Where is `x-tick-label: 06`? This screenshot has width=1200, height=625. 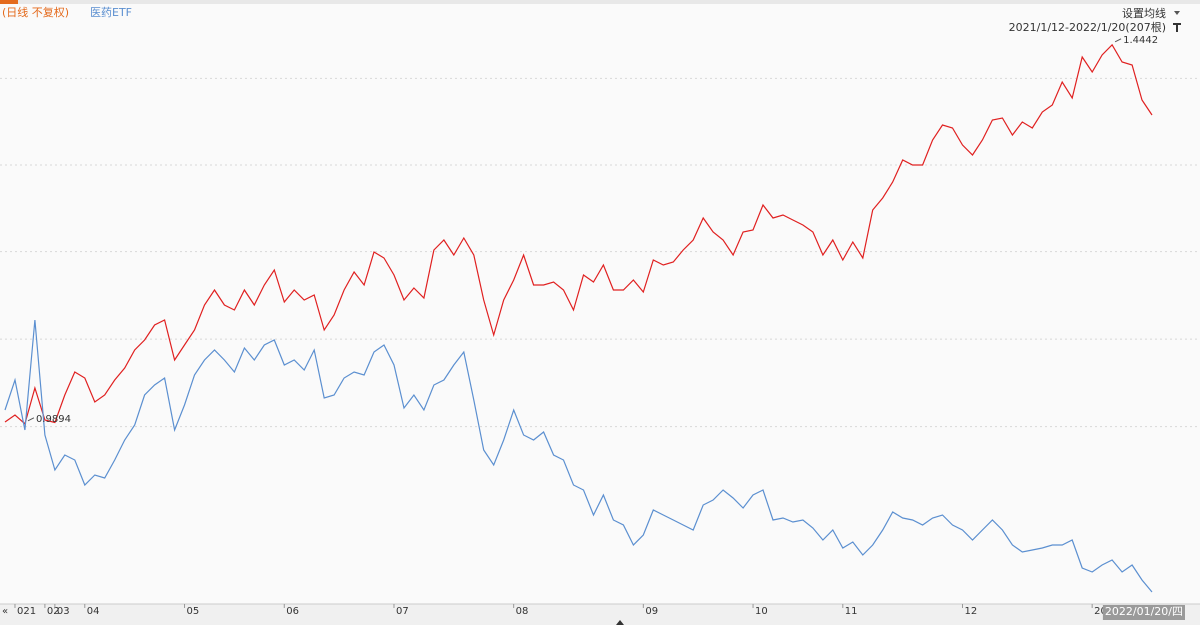 x-tick-label: 06 is located at coordinates (292, 611).